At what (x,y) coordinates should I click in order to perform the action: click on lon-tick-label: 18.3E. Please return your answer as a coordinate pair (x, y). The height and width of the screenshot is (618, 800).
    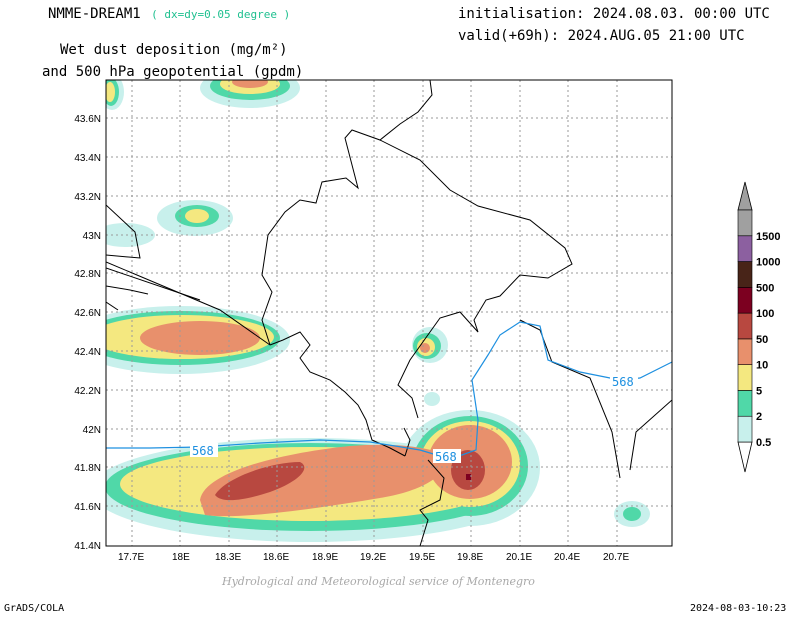
    Looking at the image, I should click on (228, 557).